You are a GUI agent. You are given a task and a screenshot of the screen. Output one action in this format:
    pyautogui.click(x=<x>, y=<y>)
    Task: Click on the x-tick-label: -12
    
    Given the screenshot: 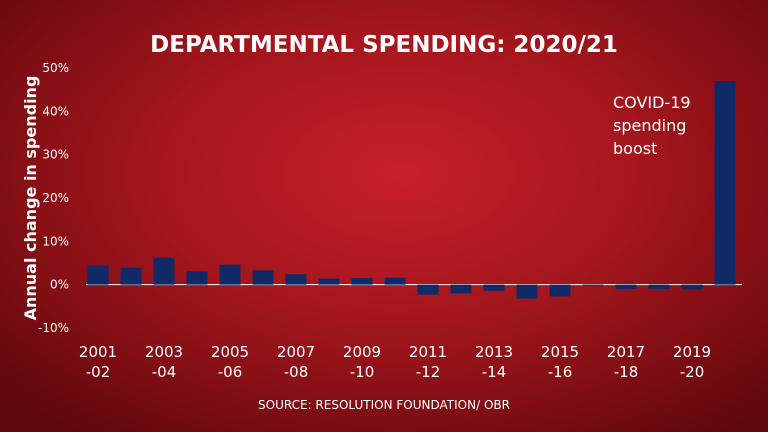 What is the action you would take?
    pyautogui.click(x=428, y=372)
    